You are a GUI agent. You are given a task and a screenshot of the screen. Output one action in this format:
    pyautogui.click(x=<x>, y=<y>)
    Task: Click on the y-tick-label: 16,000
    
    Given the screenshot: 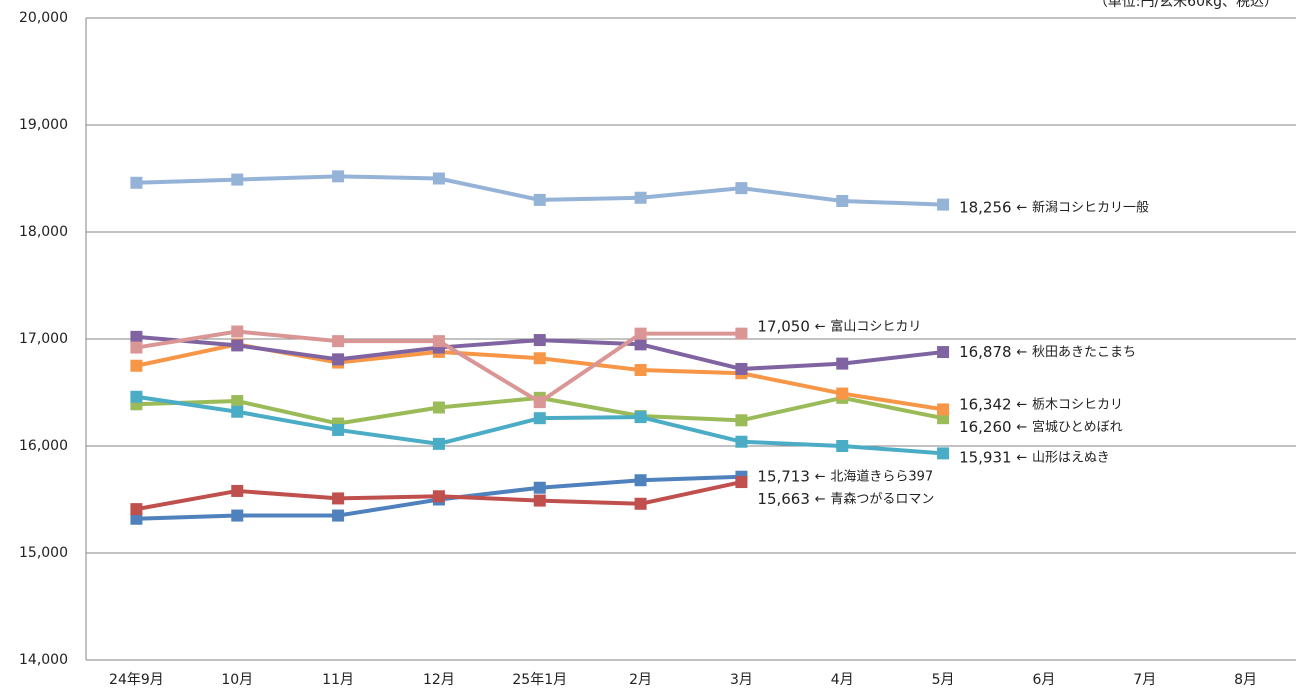 What is the action you would take?
    pyautogui.click(x=43, y=446)
    